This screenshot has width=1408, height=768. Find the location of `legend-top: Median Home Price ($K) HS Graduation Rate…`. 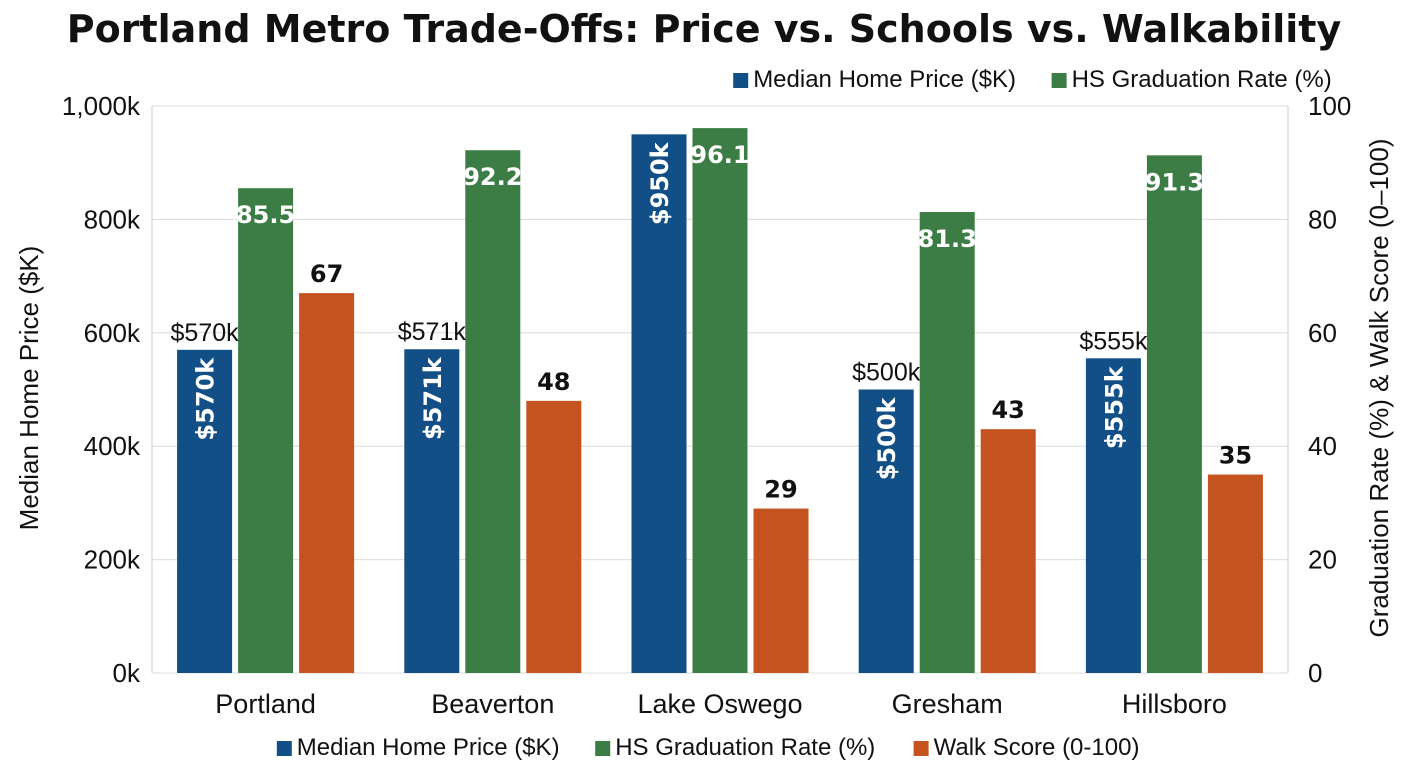

legend-top: Median Home Price ($K) HS Graduation Rate… is located at coordinates (1032, 79).